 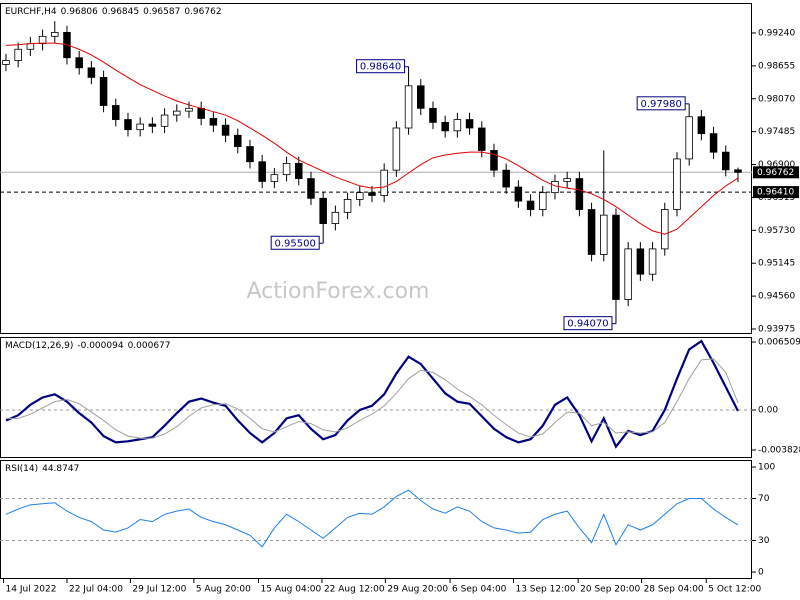 I want to click on y-tick-label: 100, so click(x=766, y=468).